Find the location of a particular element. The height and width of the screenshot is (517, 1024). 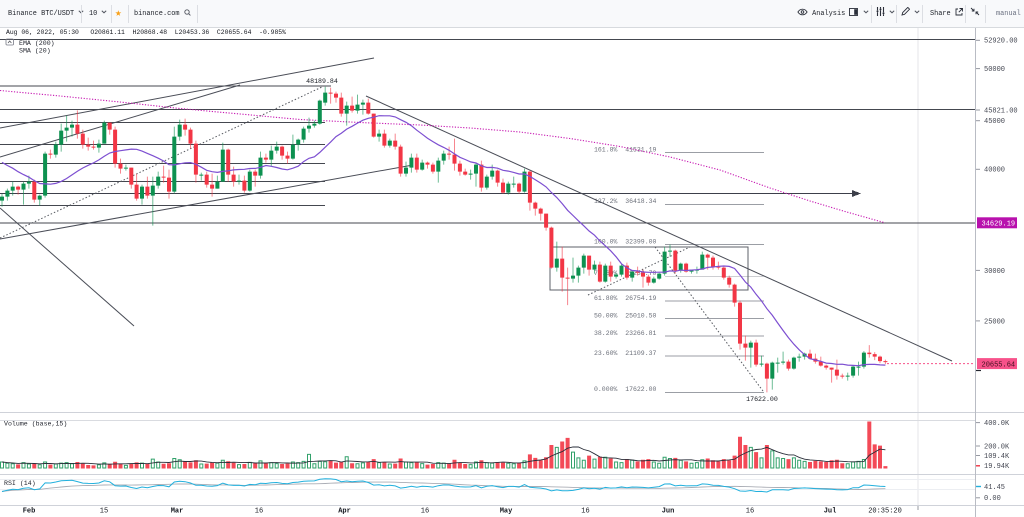

svg-text: 38.20% 23266.81 is located at coordinates (625, 333).